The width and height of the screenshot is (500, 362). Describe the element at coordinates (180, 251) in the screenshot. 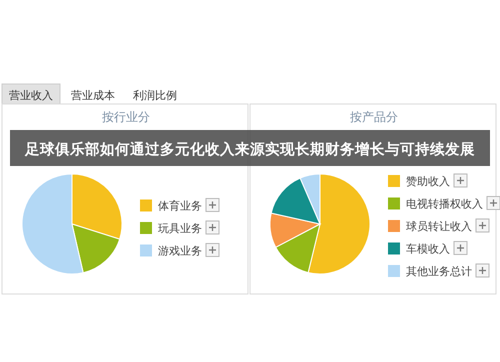

I see `legend-label: 游戏业务` at that location.